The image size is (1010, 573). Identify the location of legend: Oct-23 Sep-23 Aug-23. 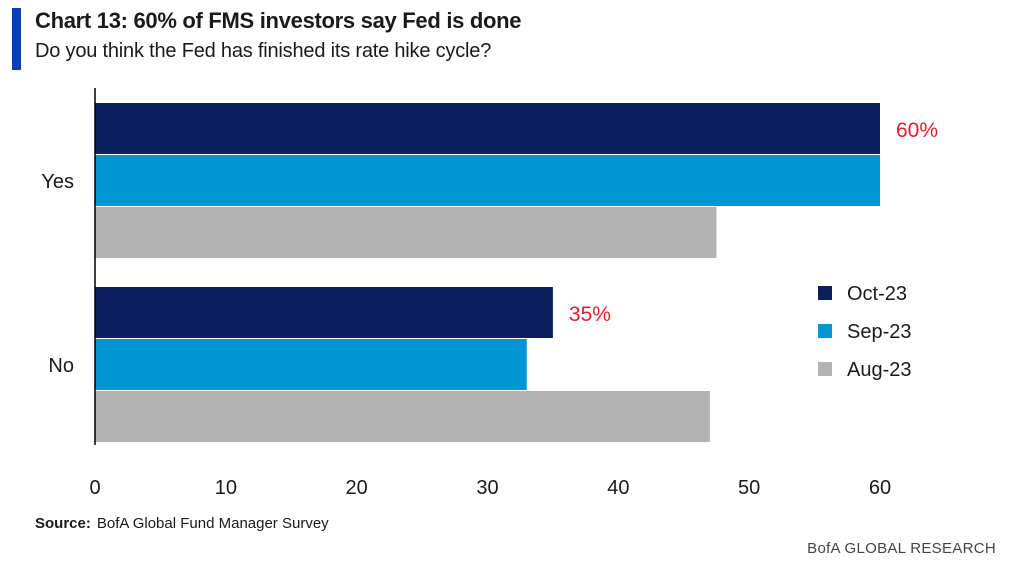
(865, 332).